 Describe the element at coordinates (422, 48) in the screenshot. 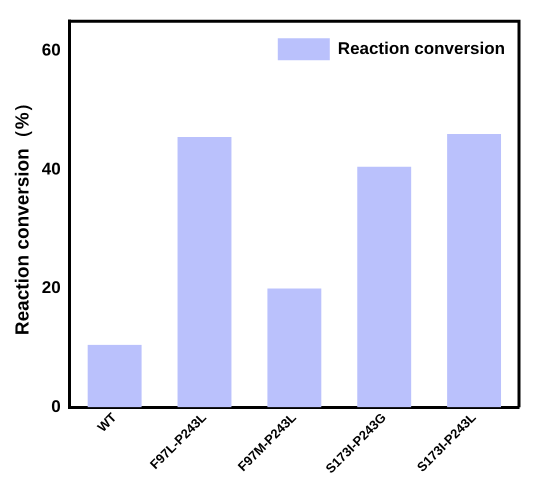

I see `legend-label: Reaction conversion` at that location.